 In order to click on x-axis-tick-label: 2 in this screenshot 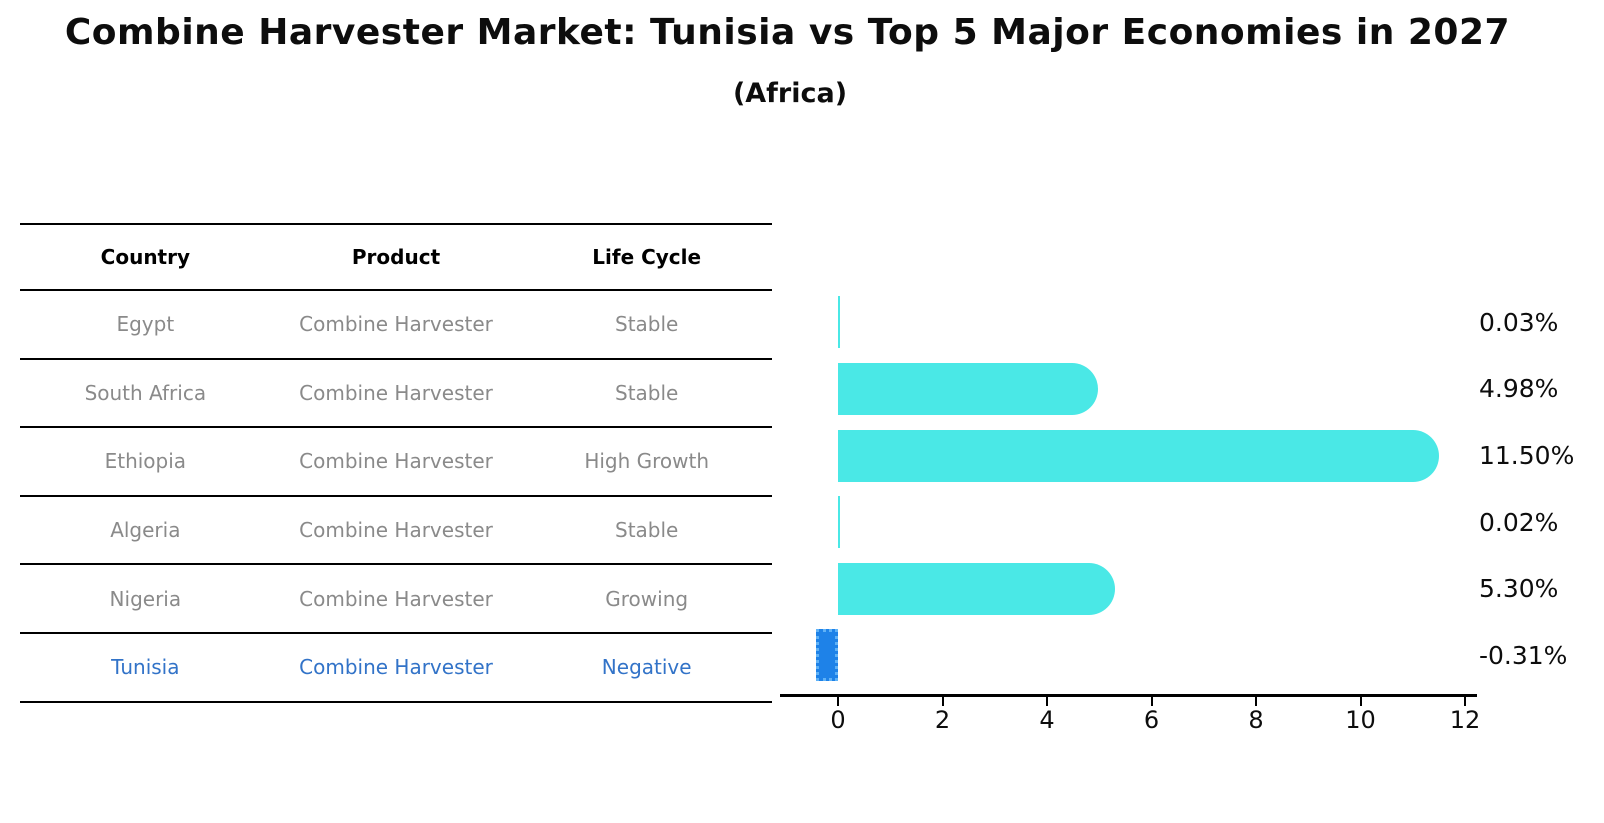, I will do `click(942, 720)`.